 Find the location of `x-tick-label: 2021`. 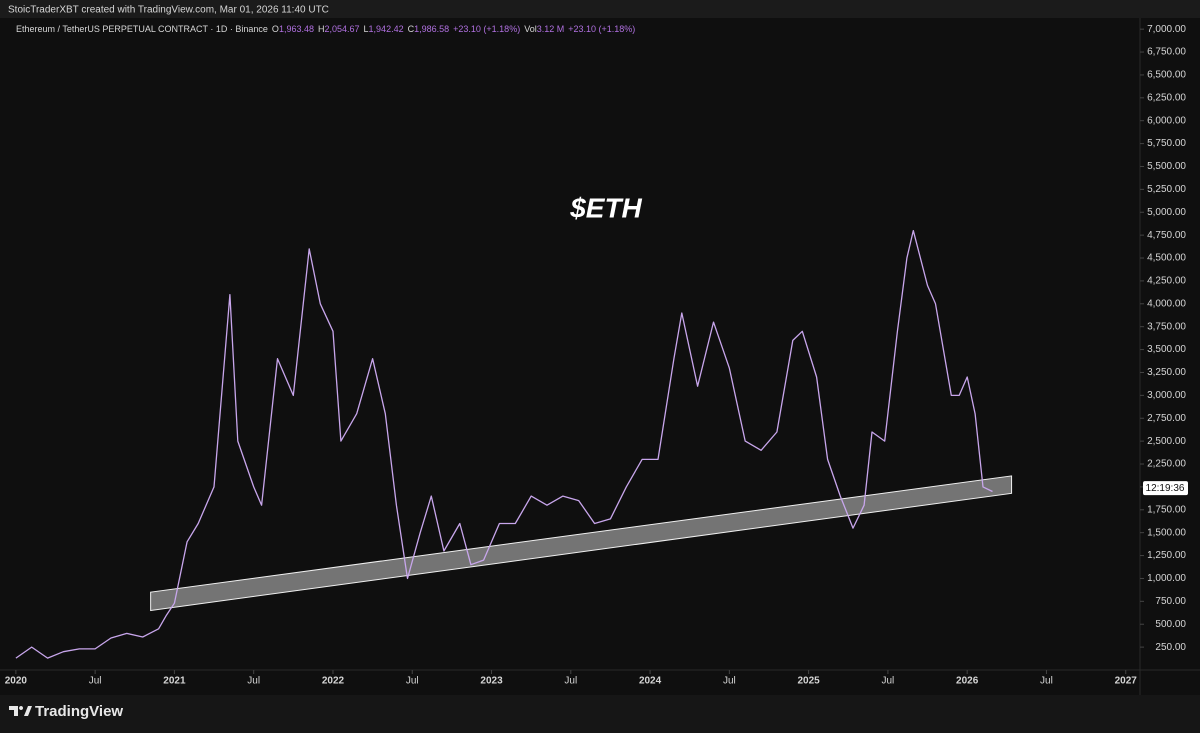

x-tick-label: 2021 is located at coordinates (174, 681).